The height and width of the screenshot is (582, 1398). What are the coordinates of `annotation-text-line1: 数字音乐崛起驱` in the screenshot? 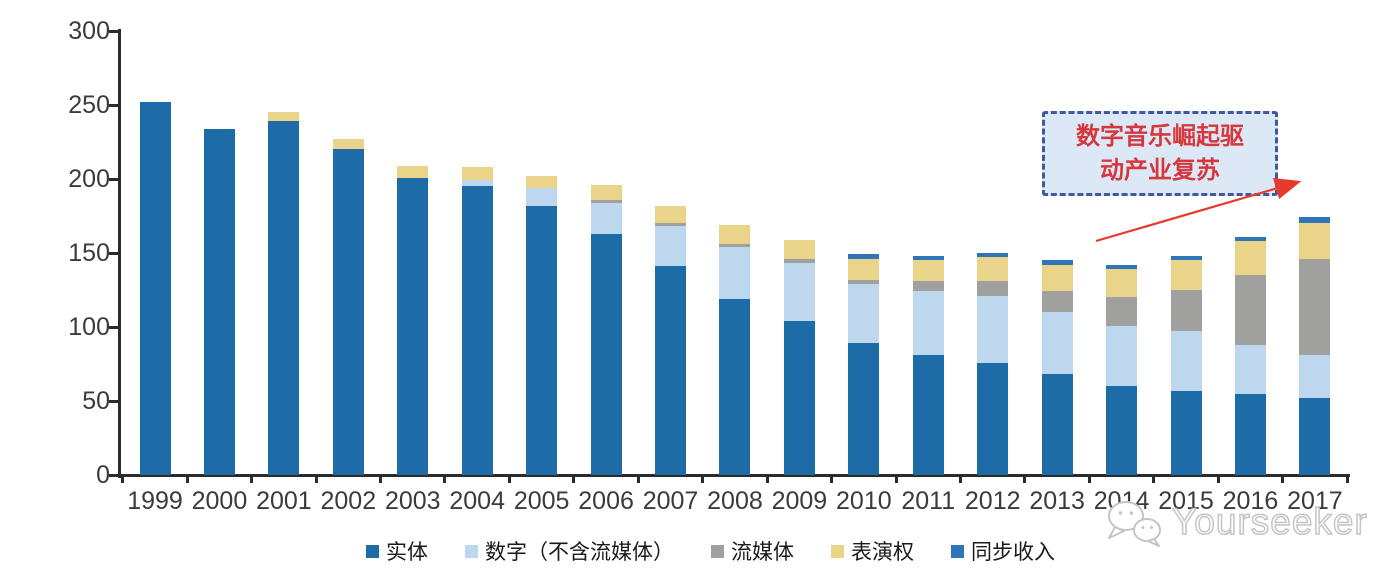 It's located at (1160, 136).